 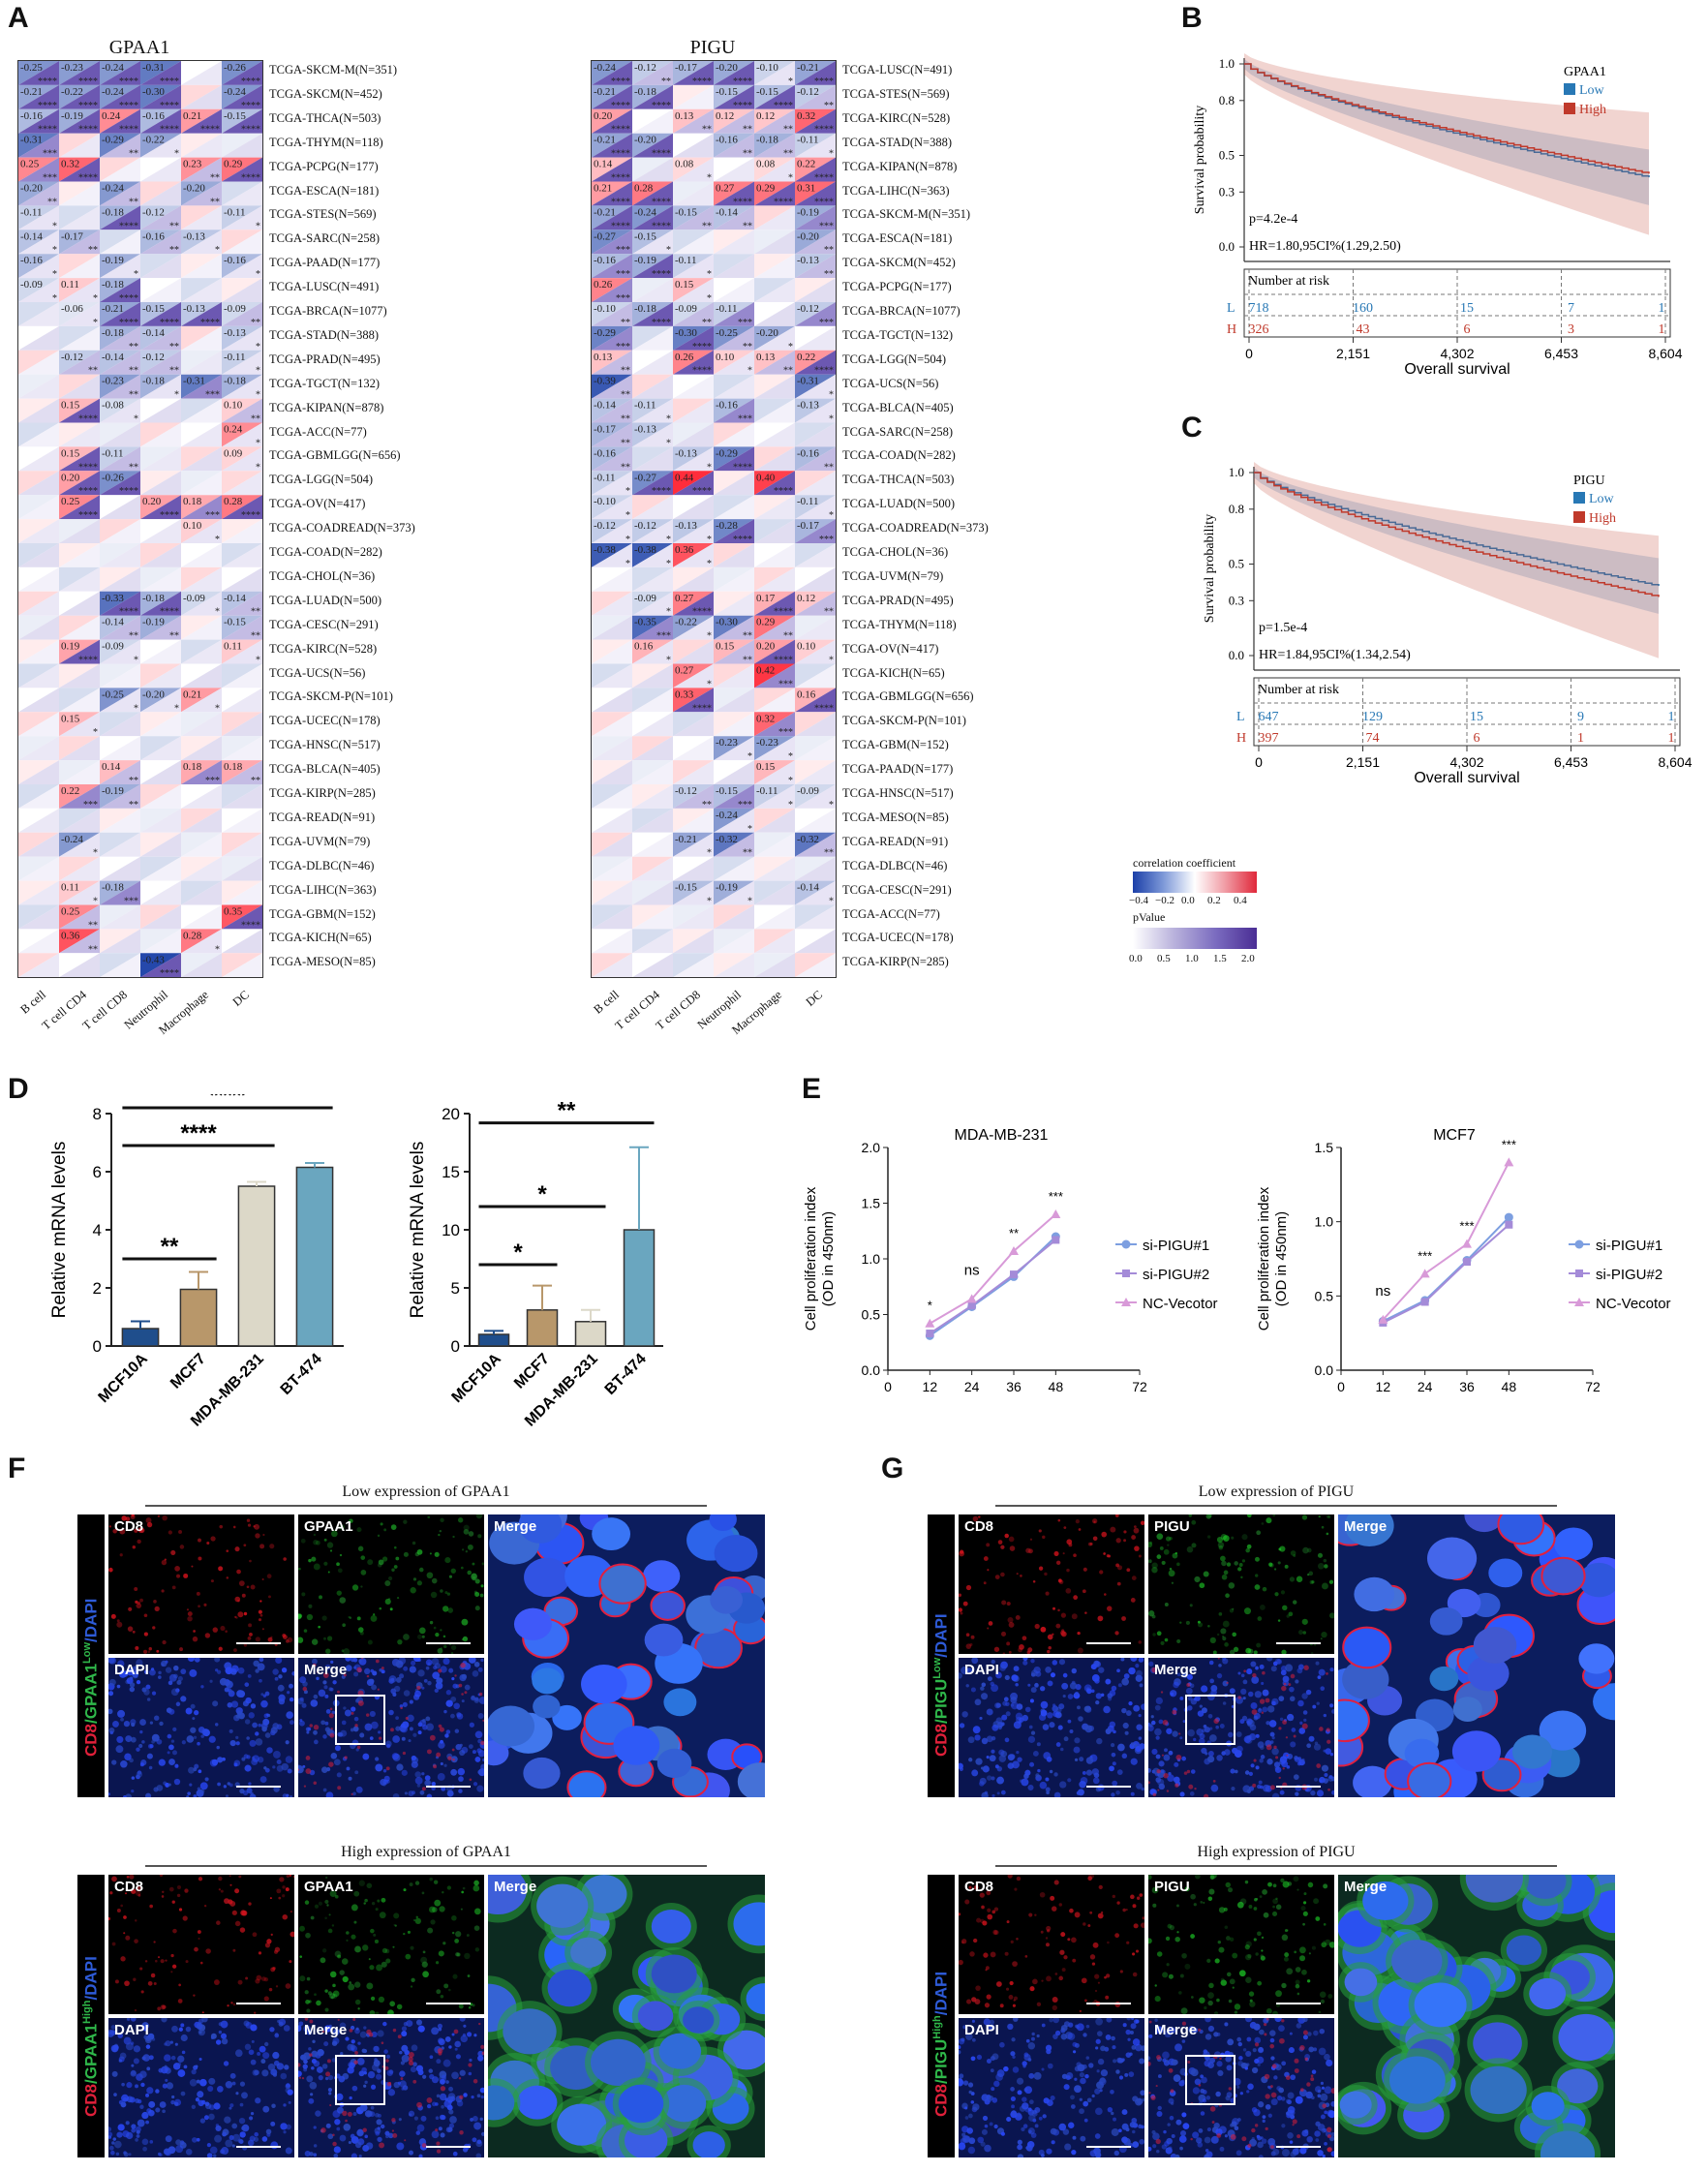 What do you see at coordinates (113, 309) in the screenshot?
I see `heatmap-cell-value: -0.21` at bounding box center [113, 309].